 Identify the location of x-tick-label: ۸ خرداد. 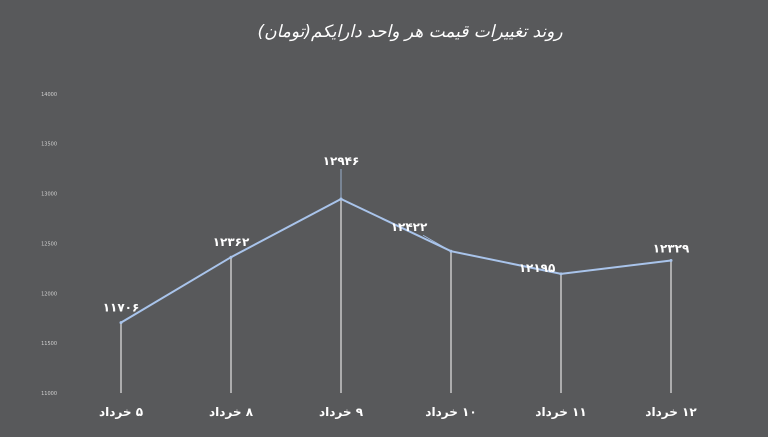
(231, 412).